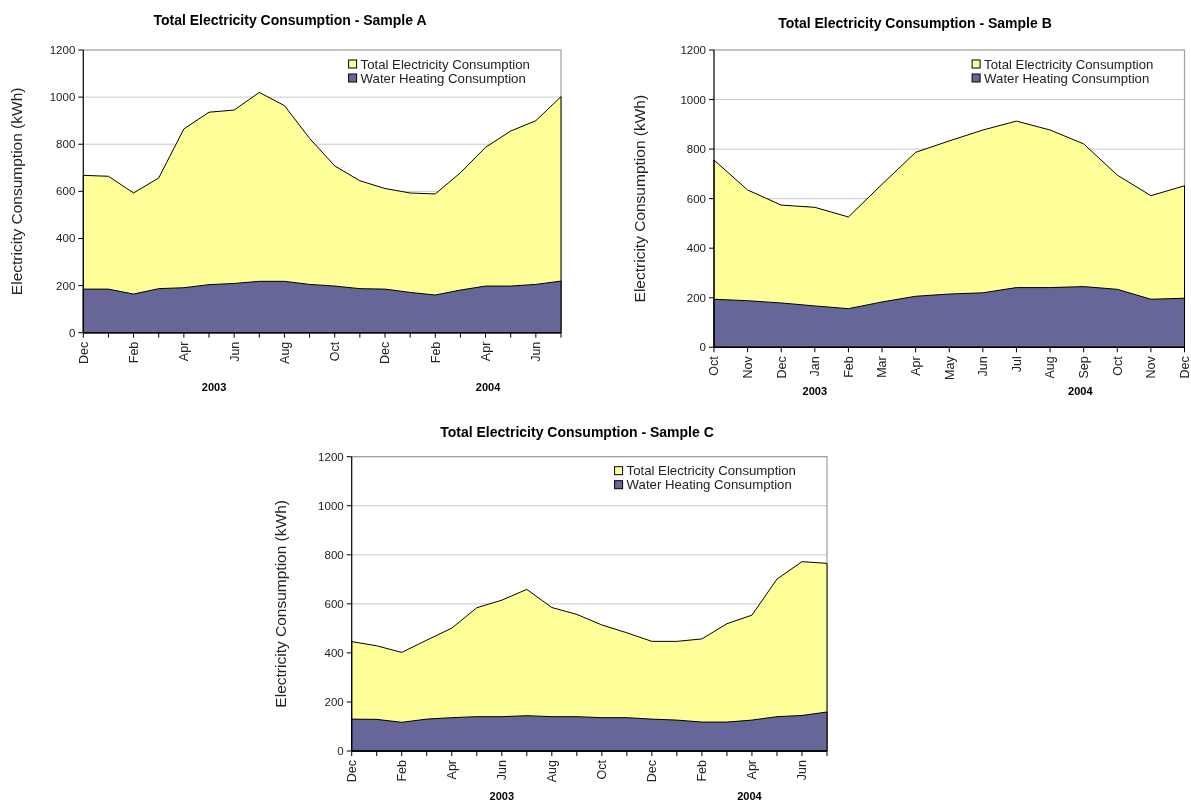  Describe the element at coordinates (949, 367) in the screenshot. I see `x-tick-label: May` at that location.